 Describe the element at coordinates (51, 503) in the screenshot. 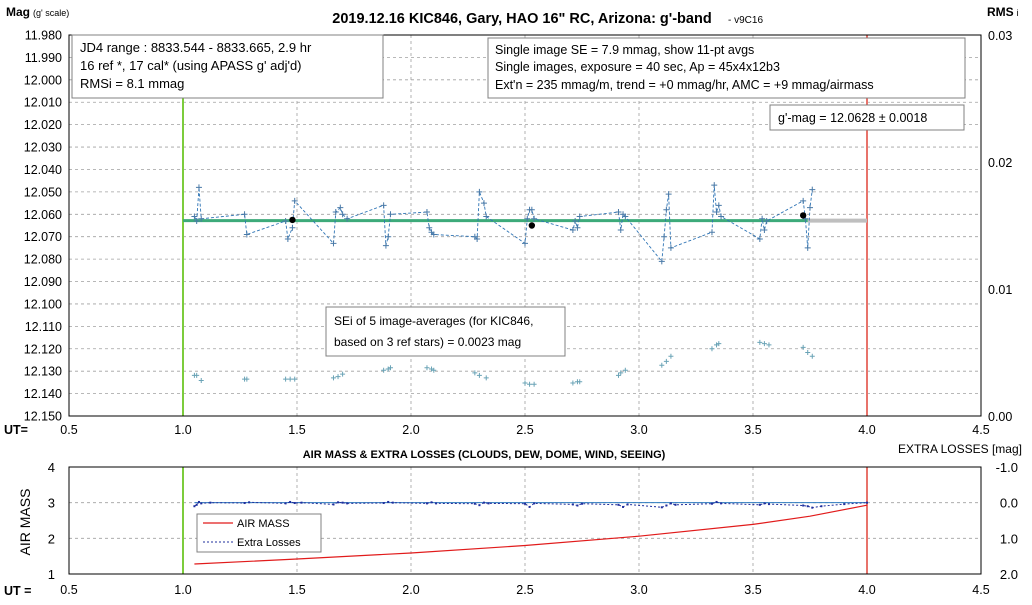

I see `bottom-y-tick-label: 3` at that location.